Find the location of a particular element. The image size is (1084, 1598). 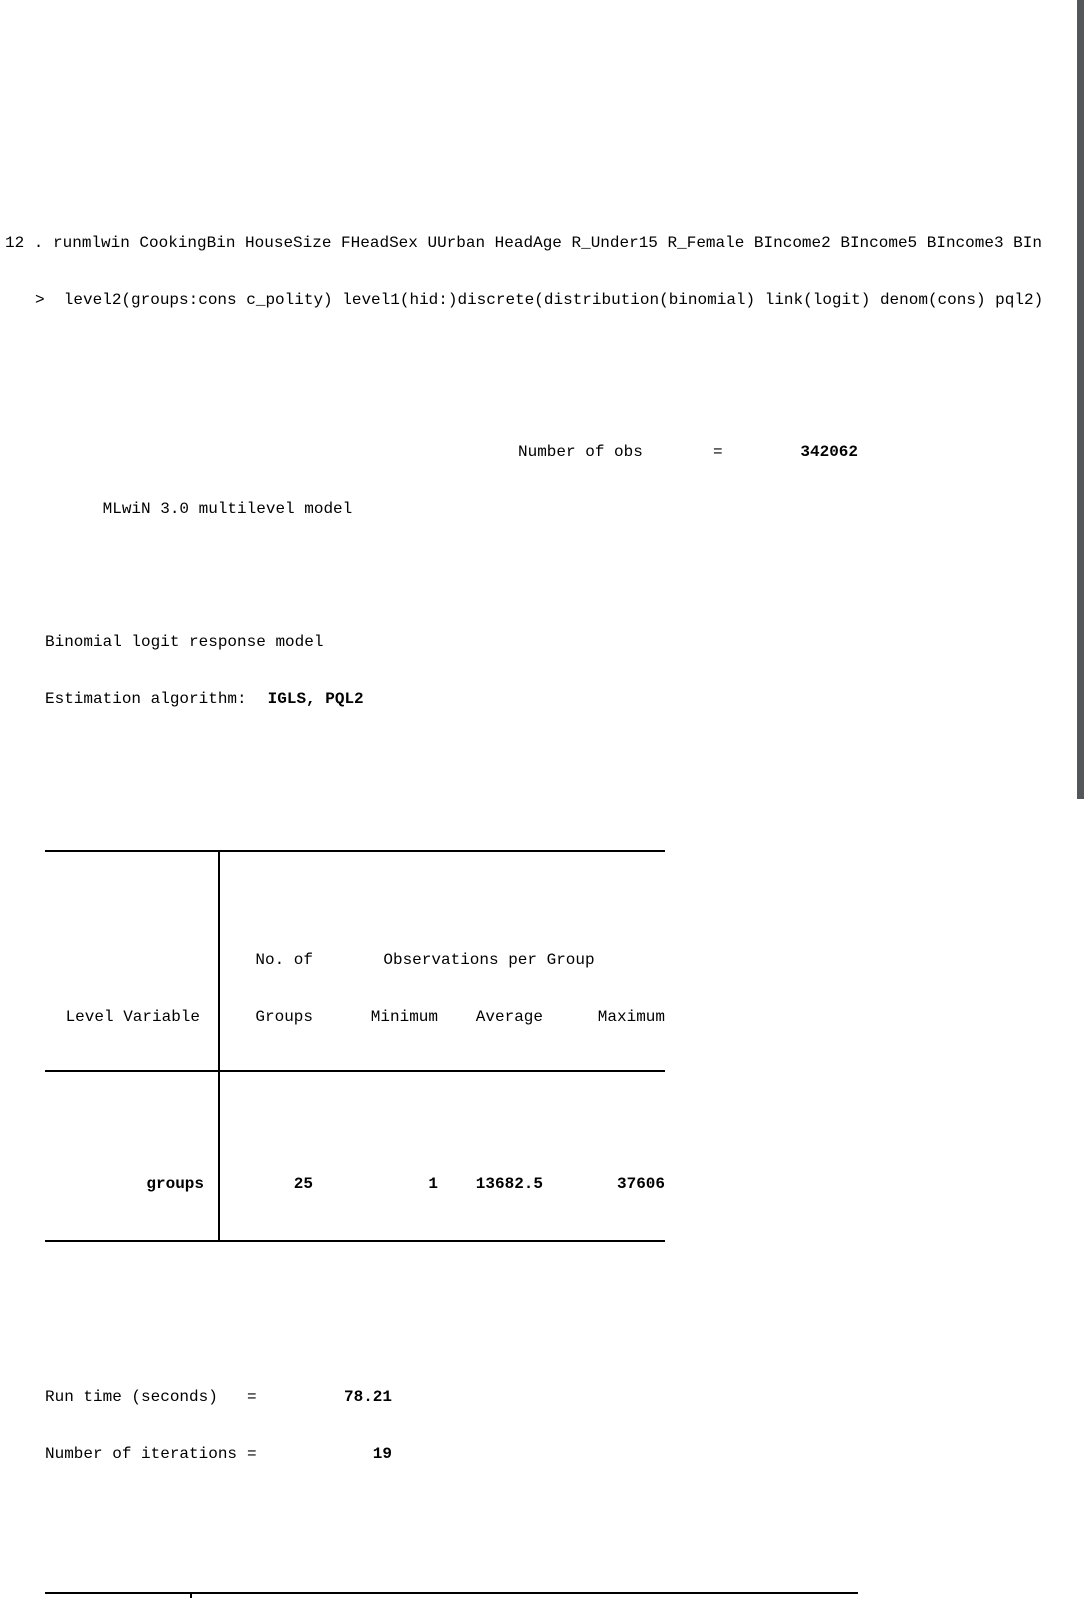

run-time-label: Run time (seconds) is located at coordinates (131, 1397).